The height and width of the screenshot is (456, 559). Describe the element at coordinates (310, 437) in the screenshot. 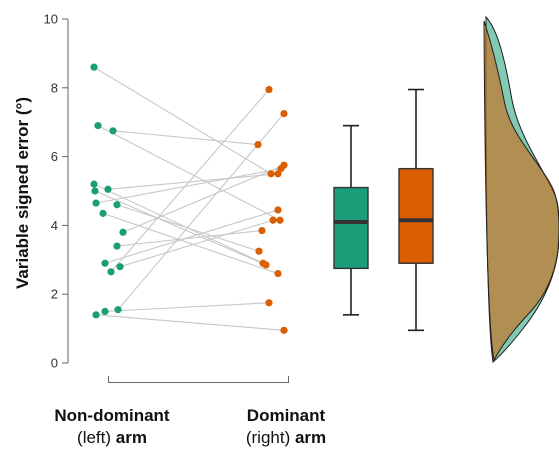

I see `x-label-dominant-arm: arm` at that location.